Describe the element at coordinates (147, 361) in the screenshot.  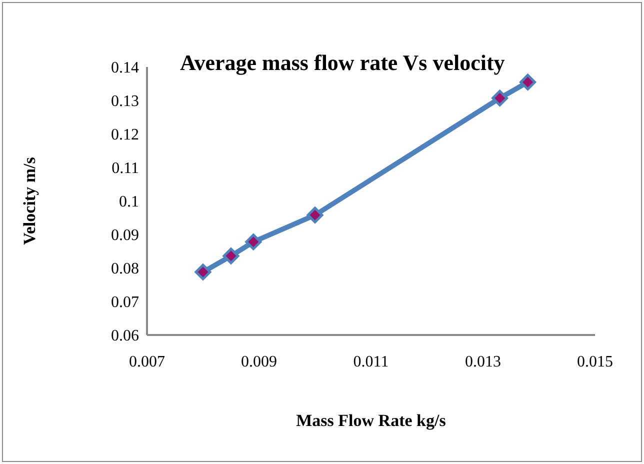
I see `x-tick-label: 0.007` at that location.